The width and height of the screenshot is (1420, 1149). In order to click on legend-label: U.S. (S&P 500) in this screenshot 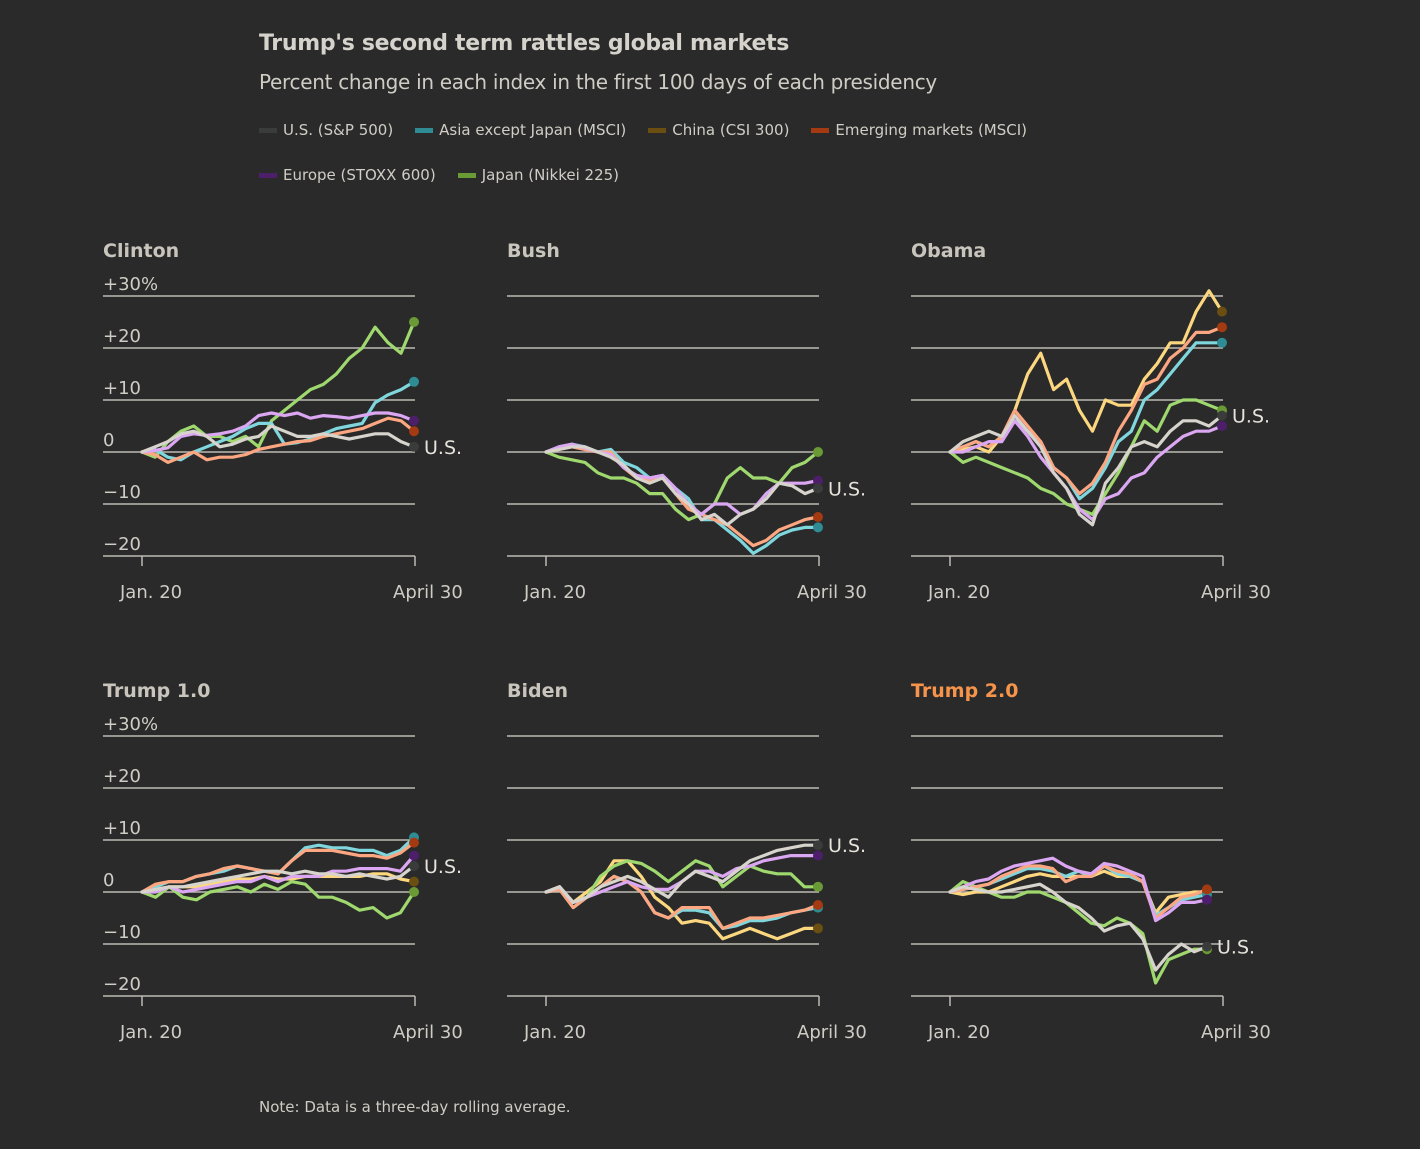, I will do `click(338, 130)`.